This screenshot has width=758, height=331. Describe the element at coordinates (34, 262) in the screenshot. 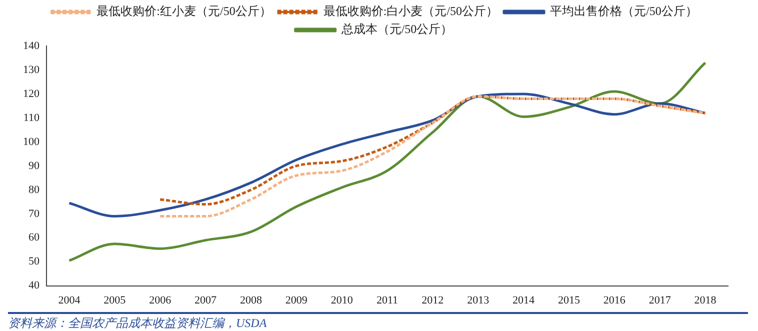

I see `y-tick-label: 50` at that location.